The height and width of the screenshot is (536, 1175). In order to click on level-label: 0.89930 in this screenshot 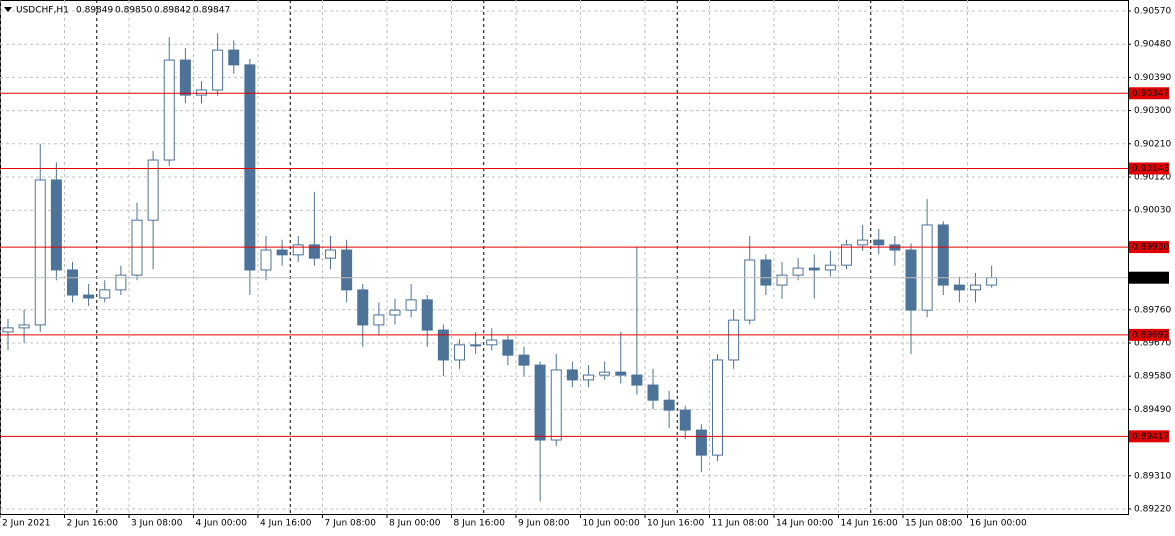, I will do `click(1150, 248)`.